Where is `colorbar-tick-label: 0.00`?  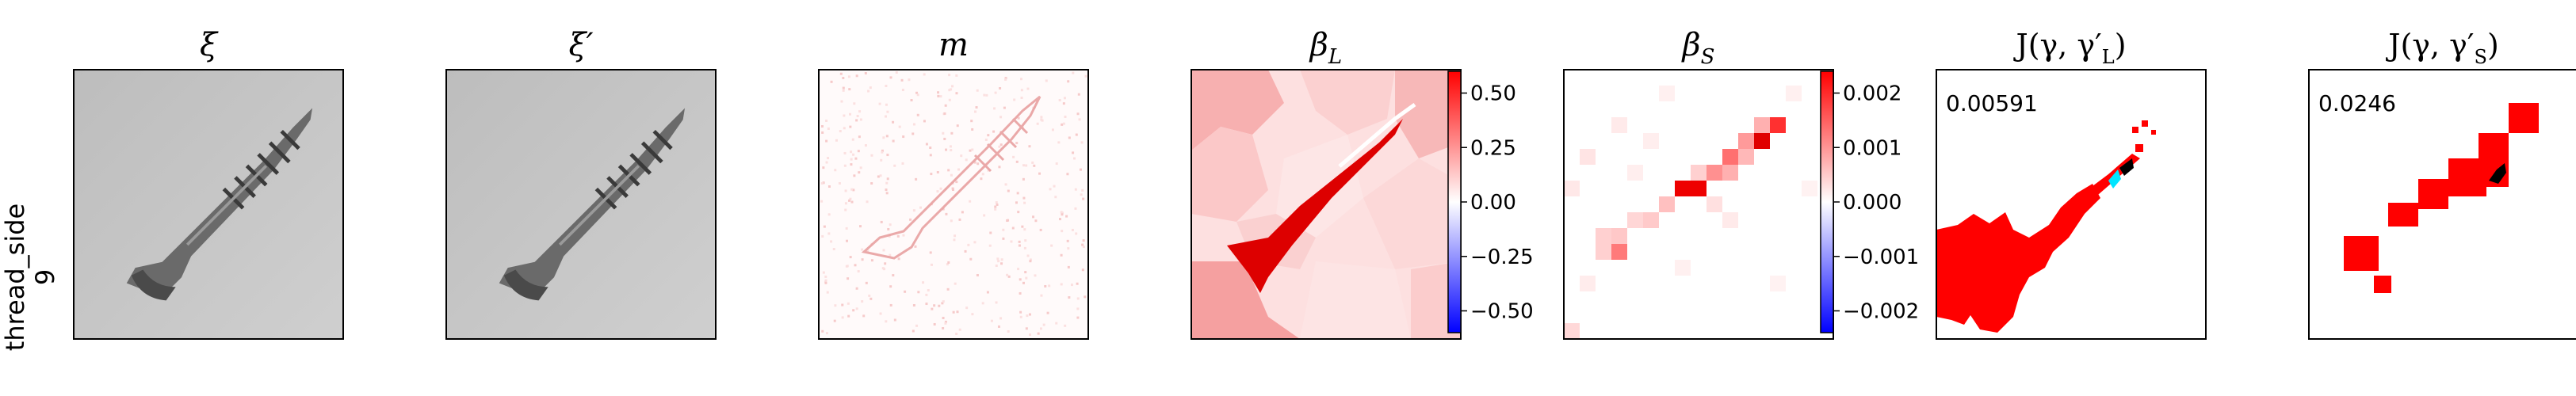 colorbar-tick-label: 0.00 is located at coordinates (1493, 203).